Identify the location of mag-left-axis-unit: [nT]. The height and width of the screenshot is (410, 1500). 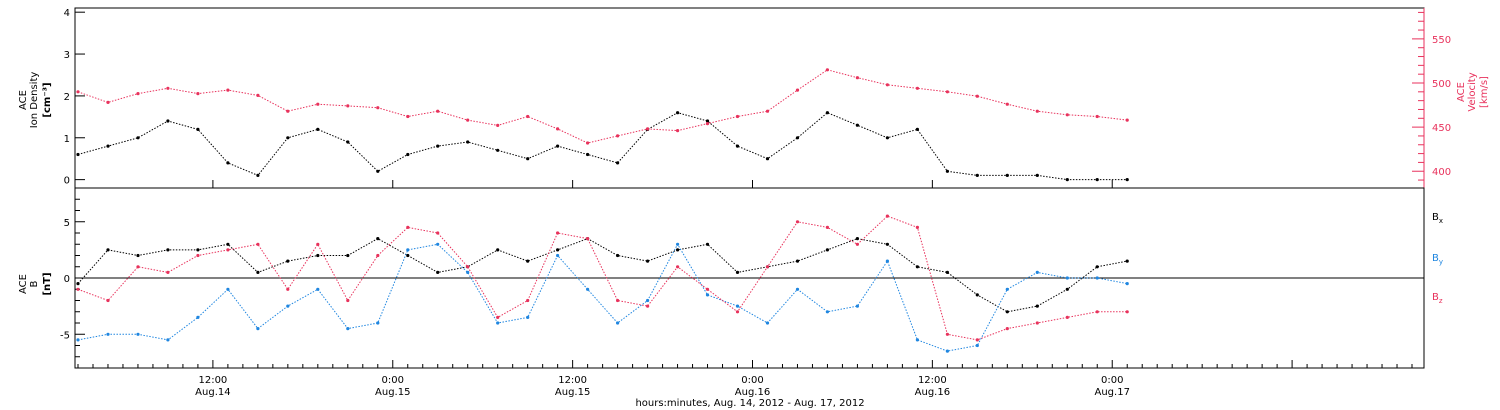
(47, 283).